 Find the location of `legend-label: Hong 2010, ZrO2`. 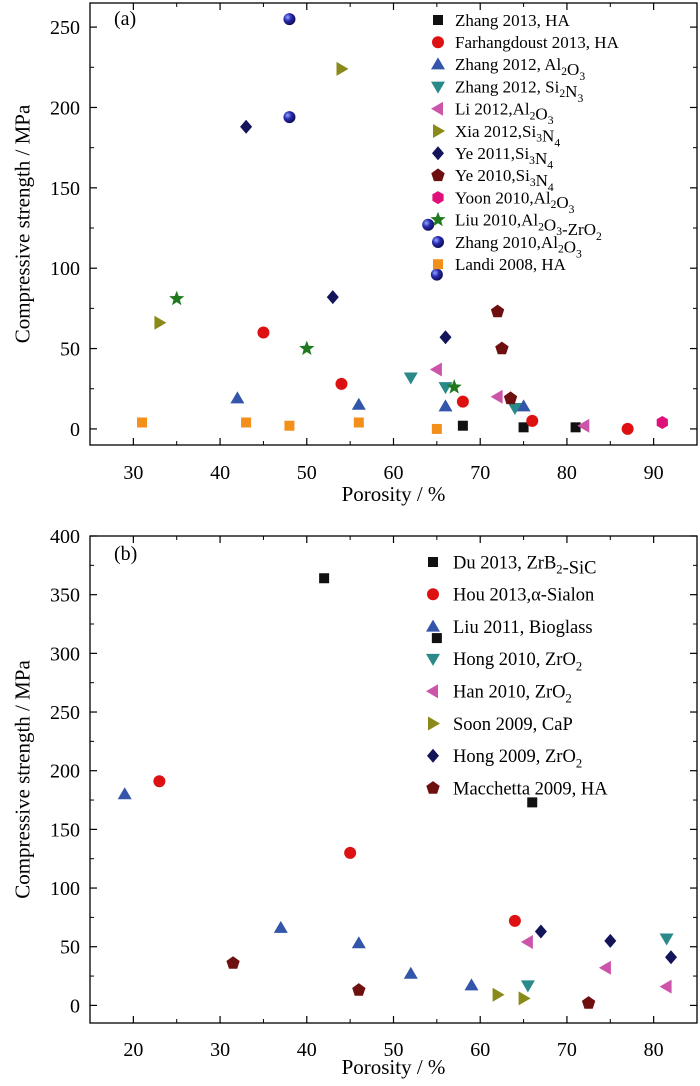

legend-label: Hong 2010, ZrO2 is located at coordinates (517, 661).